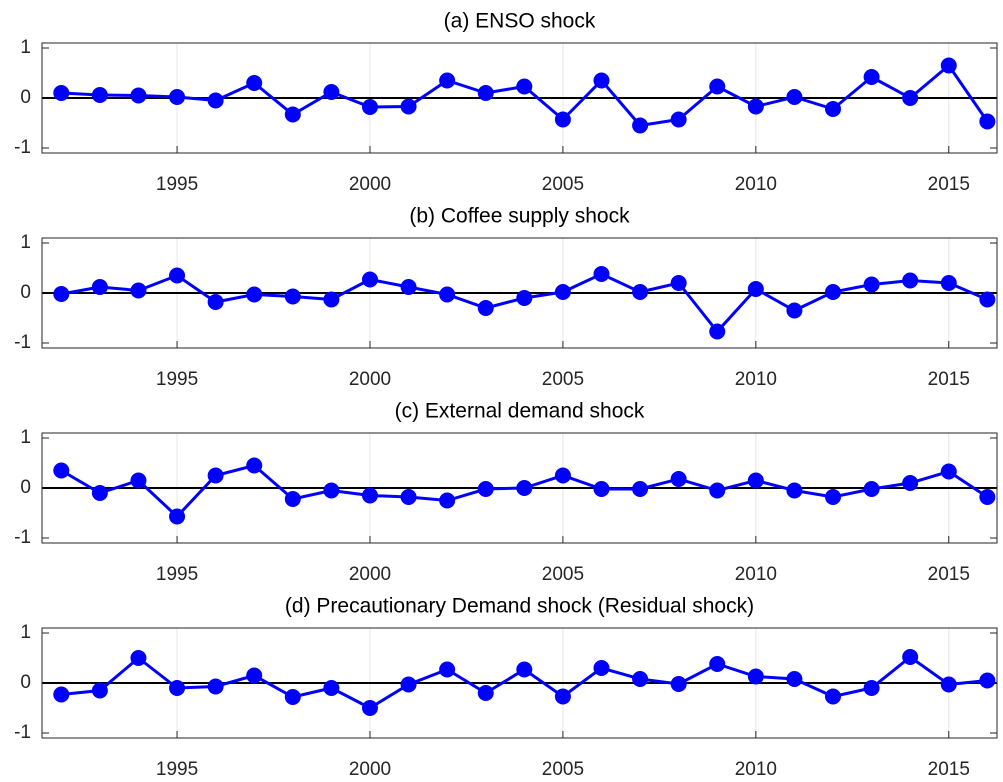 The image size is (1003, 782). What do you see at coordinates (563, 574) in the screenshot?
I see `x-tick-label: 2005` at bounding box center [563, 574].